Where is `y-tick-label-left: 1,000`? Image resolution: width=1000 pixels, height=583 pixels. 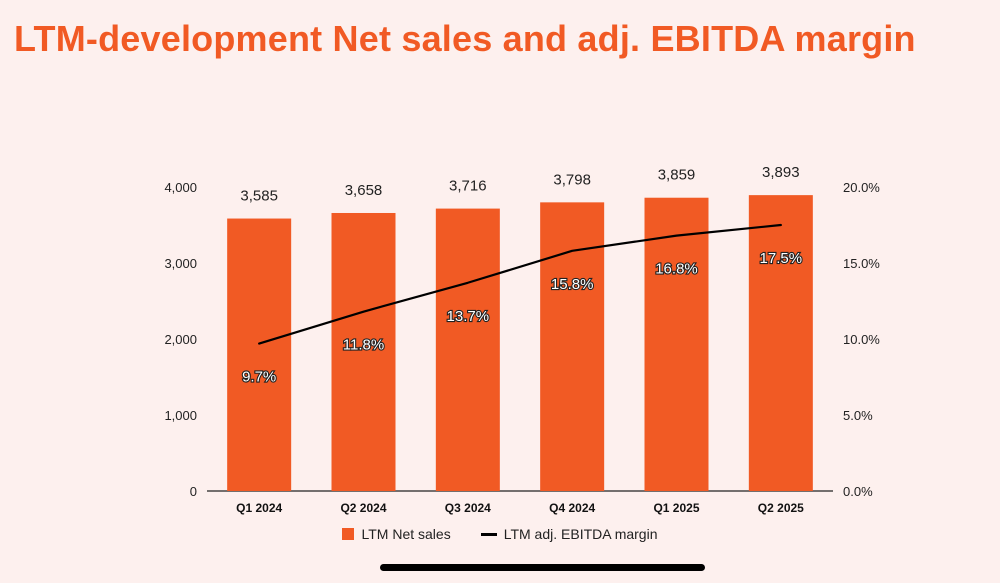 y-tick-label-left: 1,000 is located at coordinates (180, 415).